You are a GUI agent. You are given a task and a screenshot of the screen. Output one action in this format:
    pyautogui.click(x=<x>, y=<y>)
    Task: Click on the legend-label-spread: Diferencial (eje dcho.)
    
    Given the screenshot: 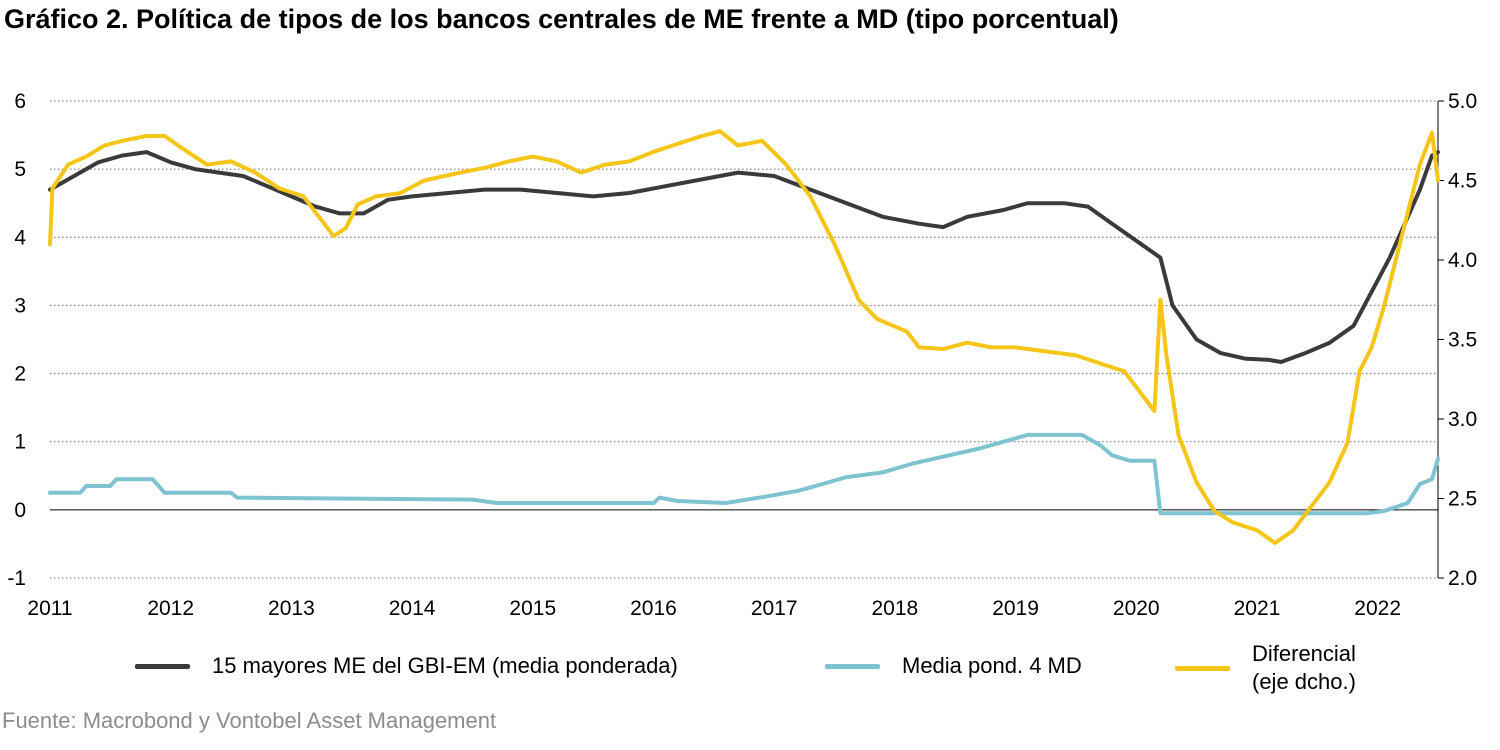 What is the action you would take?
    pyautogui.click(x=1304, y=668)
    